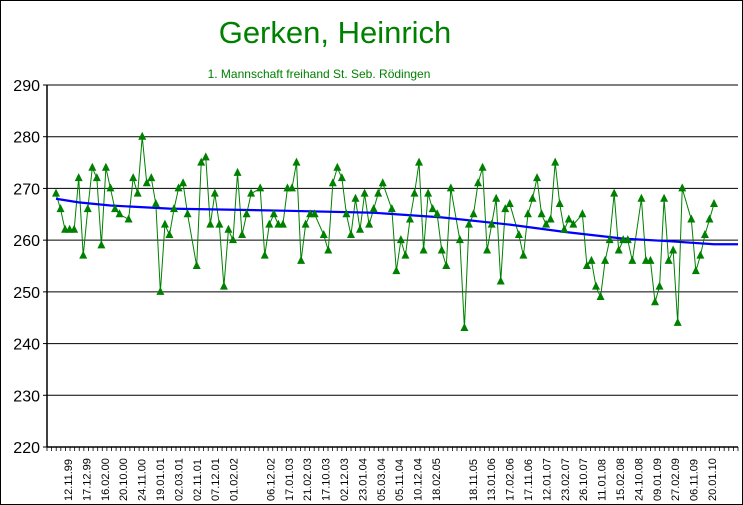 This screenshot has height=505, width=743. I want to click on x-tick-label: 18.11.05, so click(474, 480).